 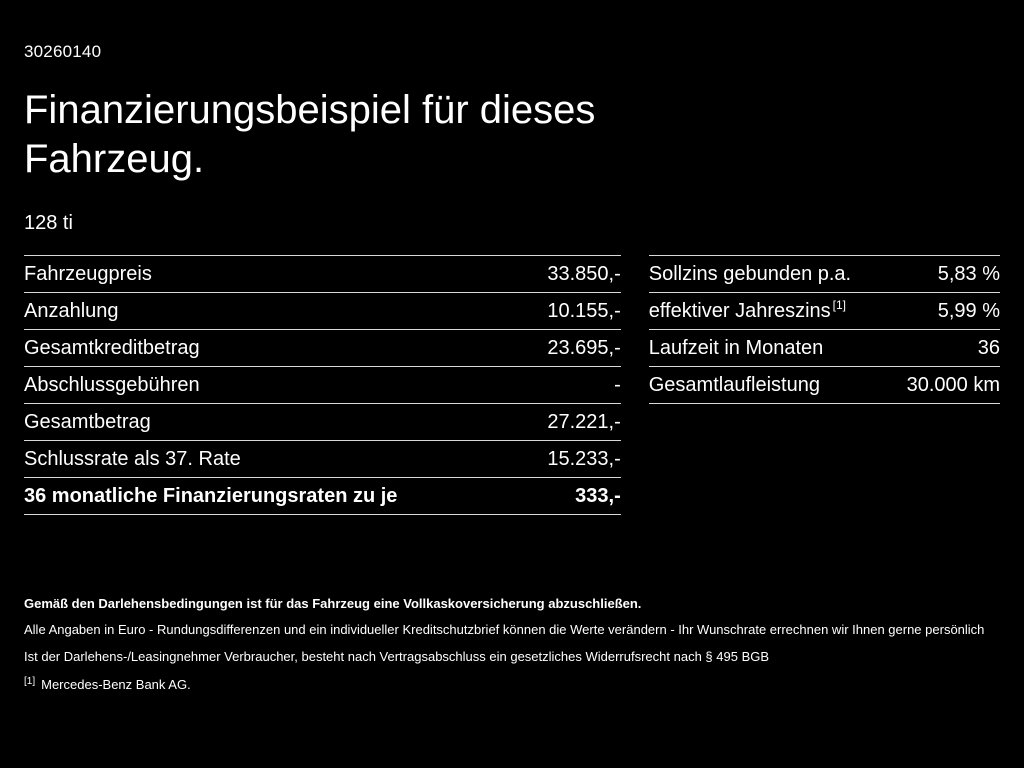 I want to click on table-row: Schlussrate als 37. Rate 15.233,-, so click(x=322, y=458).